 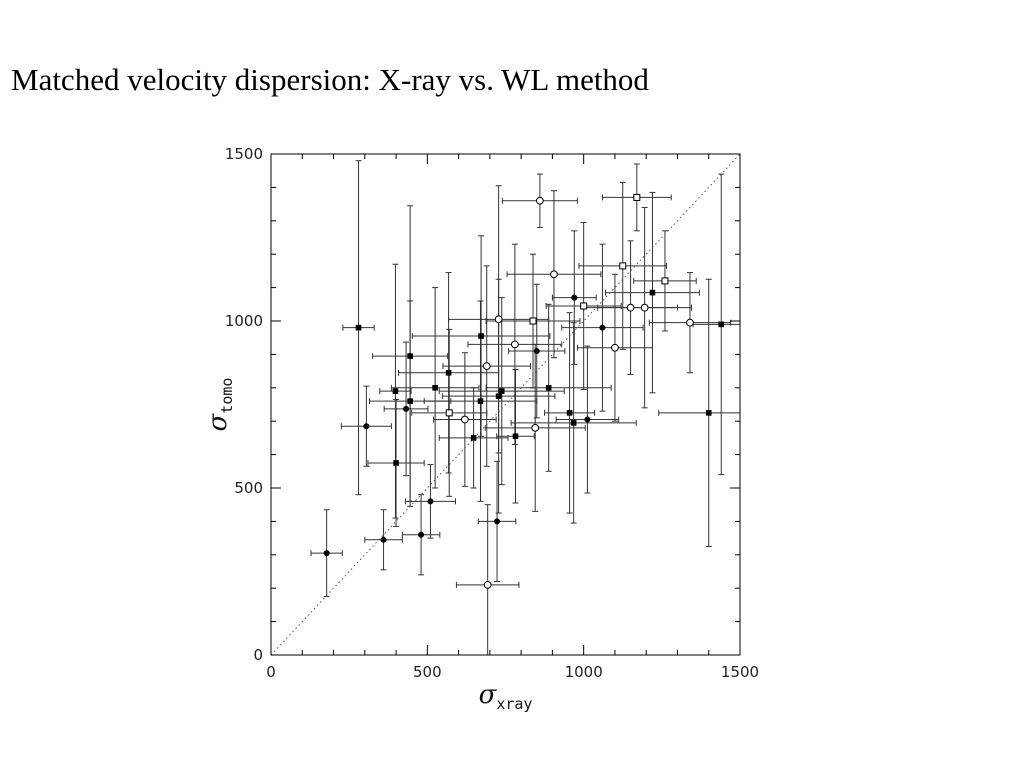 I want to click on y-axis-label-symbol: σ, so click(x=218, y=421).